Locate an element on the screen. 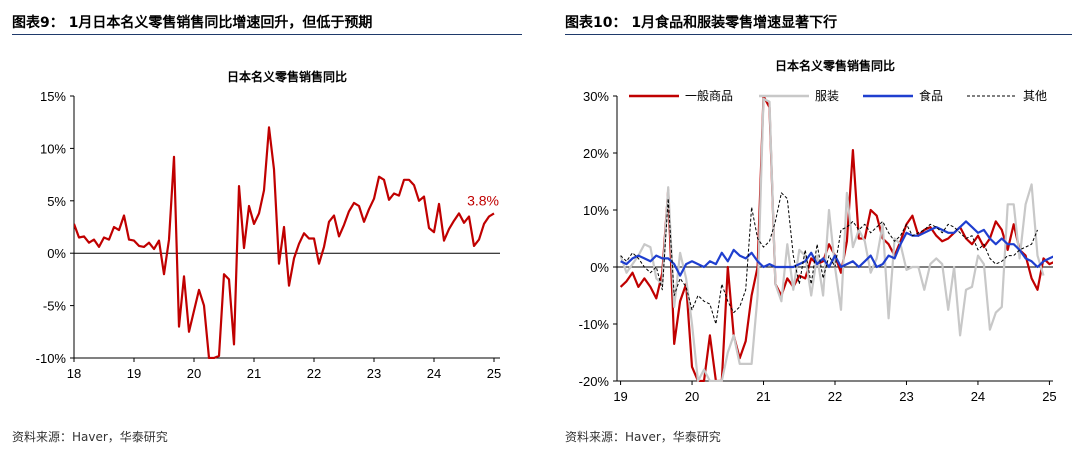  y-tick-label: 15% is located at coordinates (53, 96).